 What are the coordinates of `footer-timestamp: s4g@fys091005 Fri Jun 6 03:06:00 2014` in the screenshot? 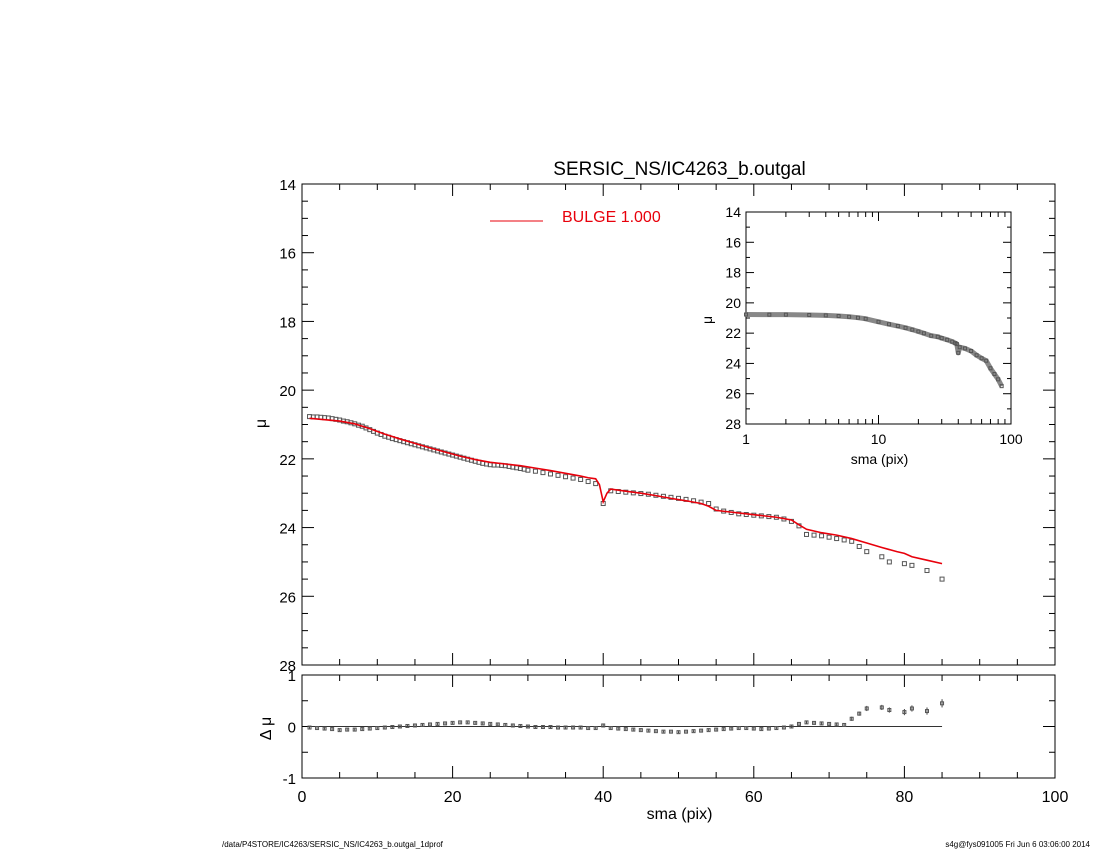 It's located at (1017, 844).